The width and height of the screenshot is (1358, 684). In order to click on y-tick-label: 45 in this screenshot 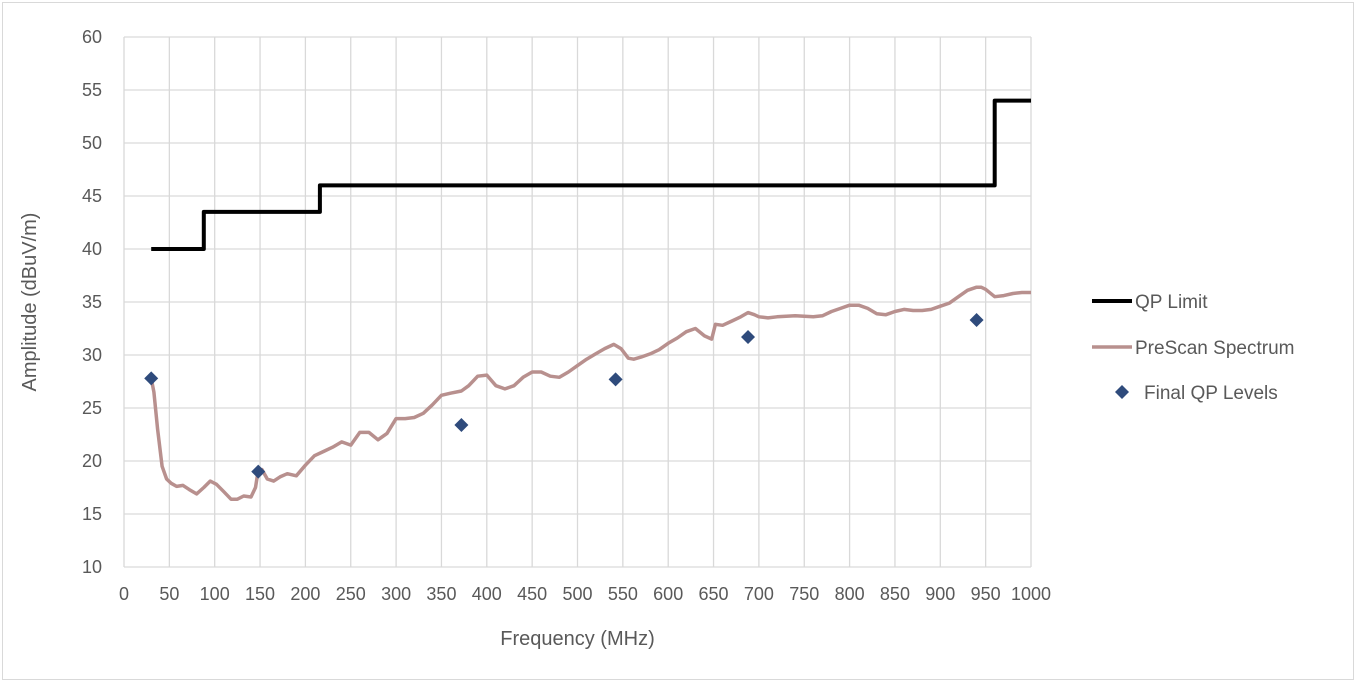, I will do `click(92, 196)`.